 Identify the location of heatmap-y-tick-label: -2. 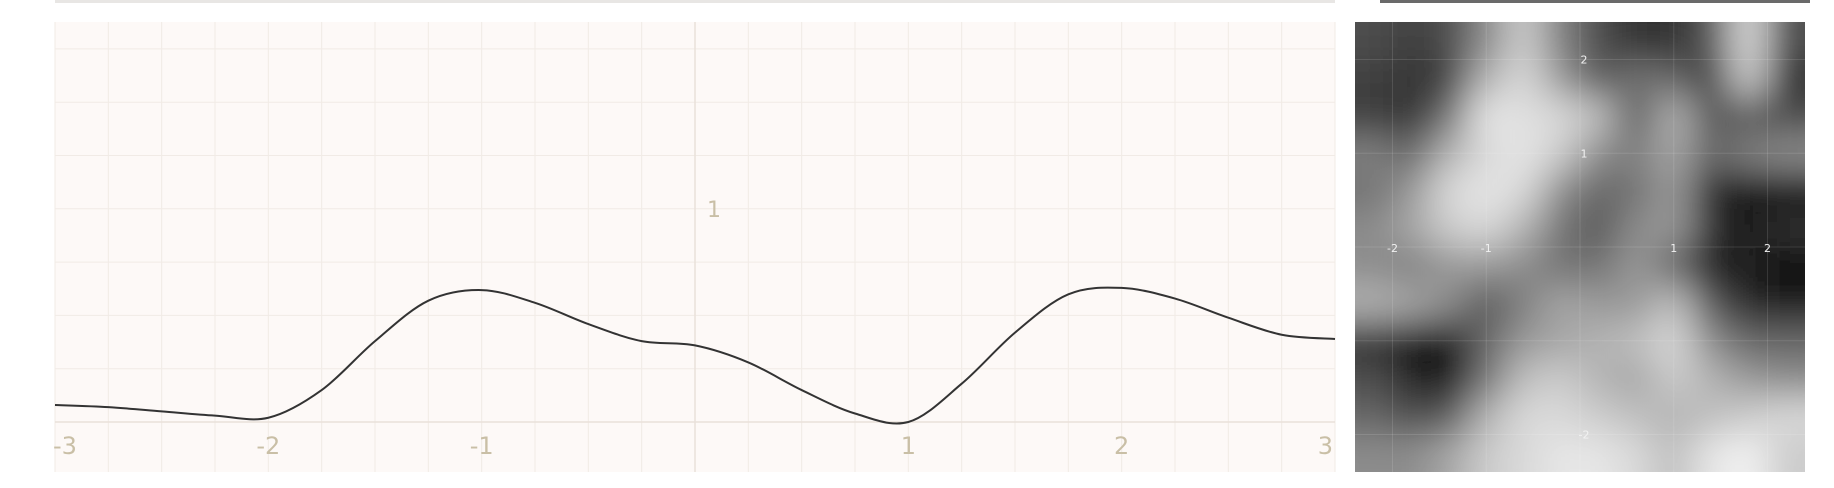
(1584, 435).